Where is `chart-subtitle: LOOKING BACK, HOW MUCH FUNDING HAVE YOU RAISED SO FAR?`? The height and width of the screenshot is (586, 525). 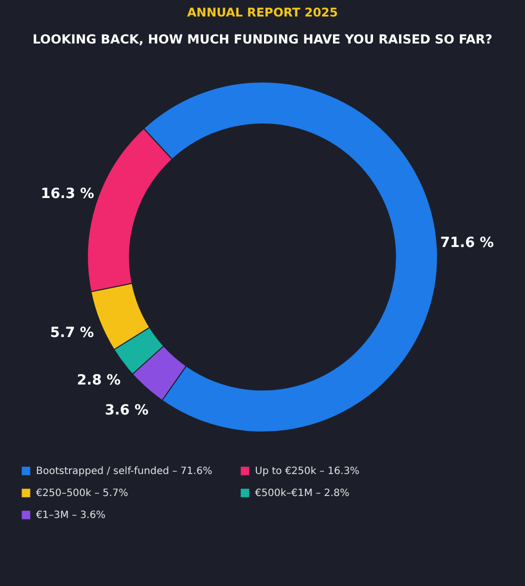
chart-subtitle: LOOKING BACK, HOW MUCH FUNDING HAVE YOU RAISED SO FAR? is located at coordinates (262, 39).